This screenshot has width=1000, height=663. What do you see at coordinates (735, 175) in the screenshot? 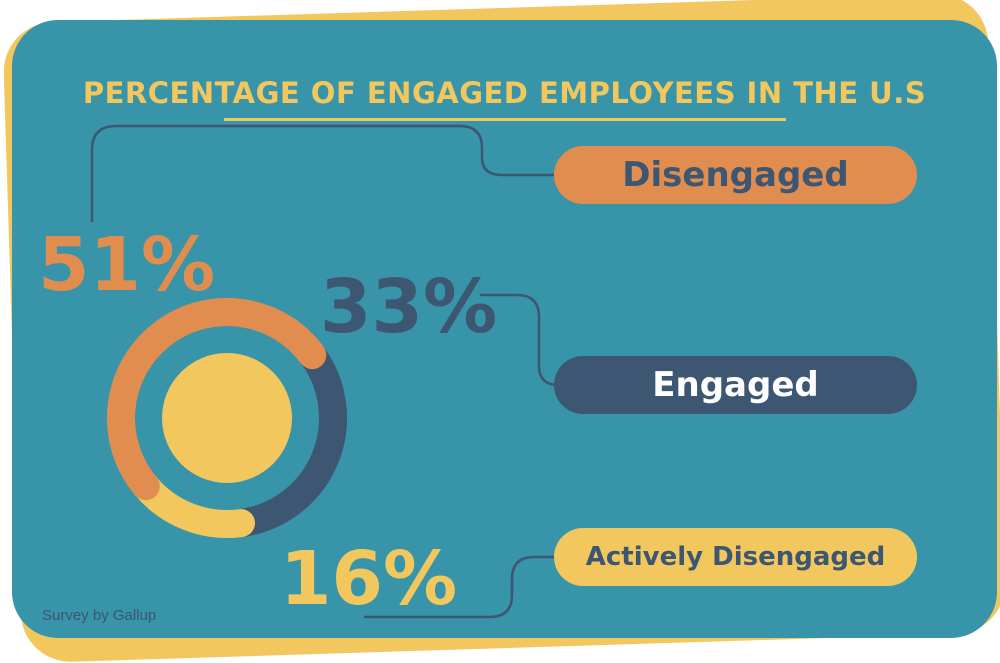
I see `legend-disengaged: Disengaged` at bounding box center [735, 175].